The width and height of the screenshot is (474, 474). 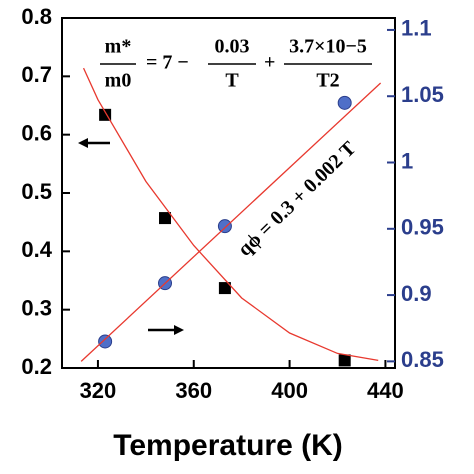 What do you see at coordinates (118, 81) in the screenshot?
I see `formula-m0: m0` at bounding box center [118, 81].